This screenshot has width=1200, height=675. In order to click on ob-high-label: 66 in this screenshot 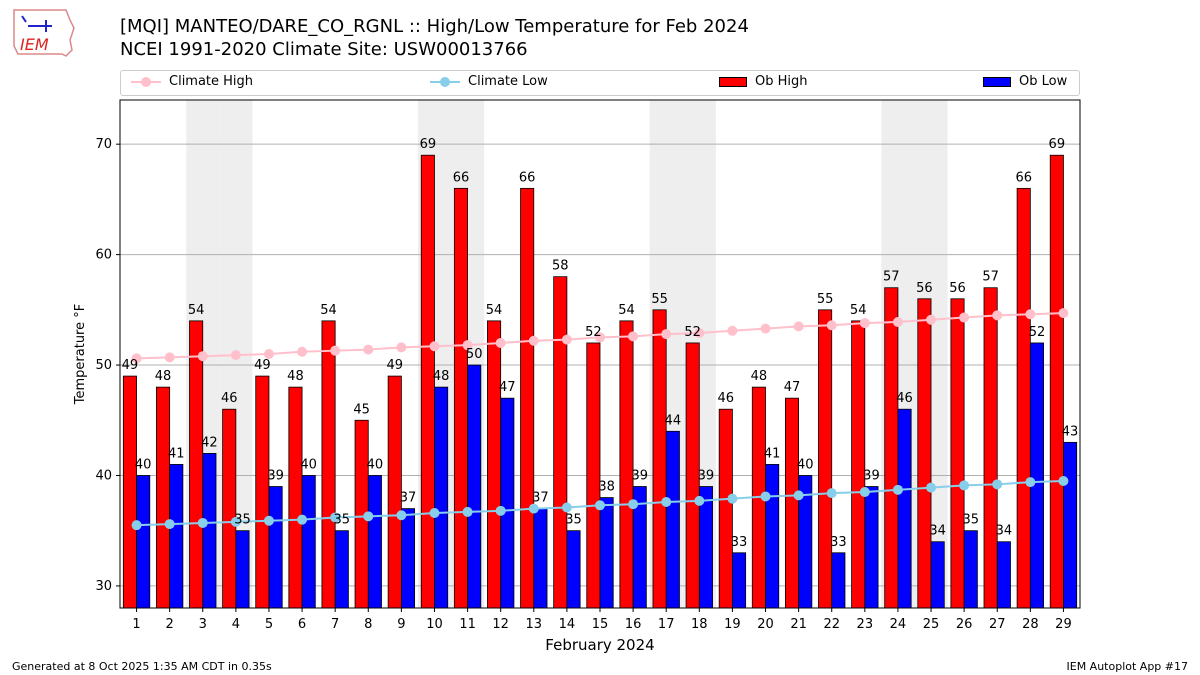, I will do `click(527, 177)`.